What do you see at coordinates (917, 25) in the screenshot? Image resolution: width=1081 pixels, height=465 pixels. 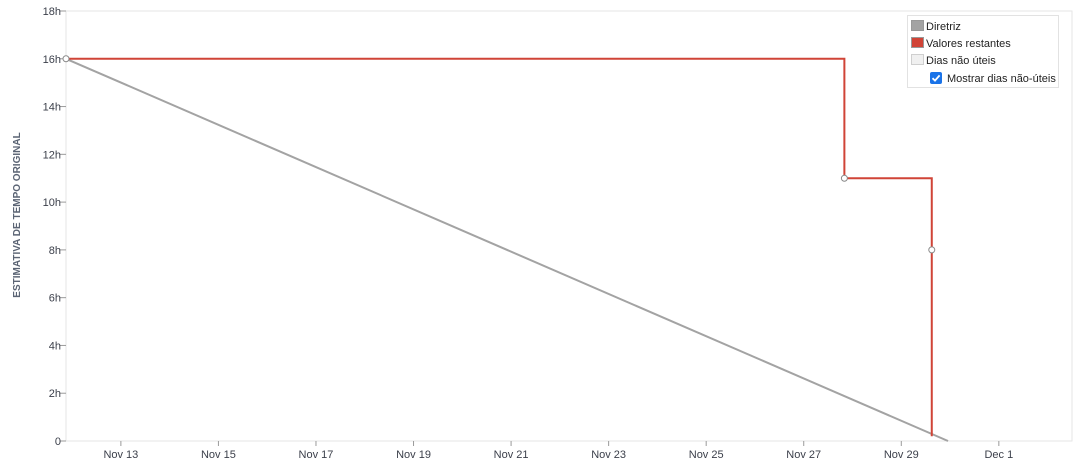 I see `legend-swatch-diretriz` at bounding box center [917, 25].